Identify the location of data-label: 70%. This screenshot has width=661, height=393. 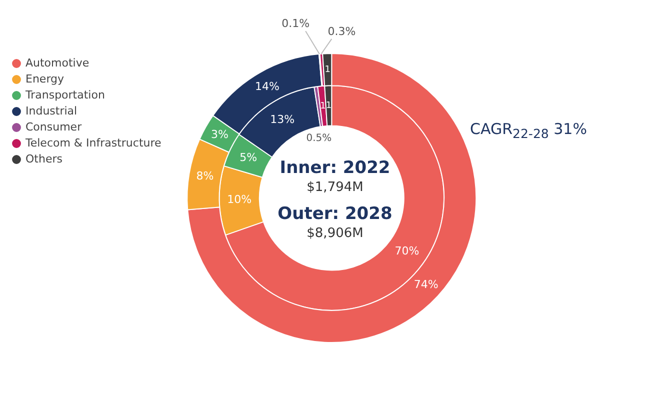
(407, 251).